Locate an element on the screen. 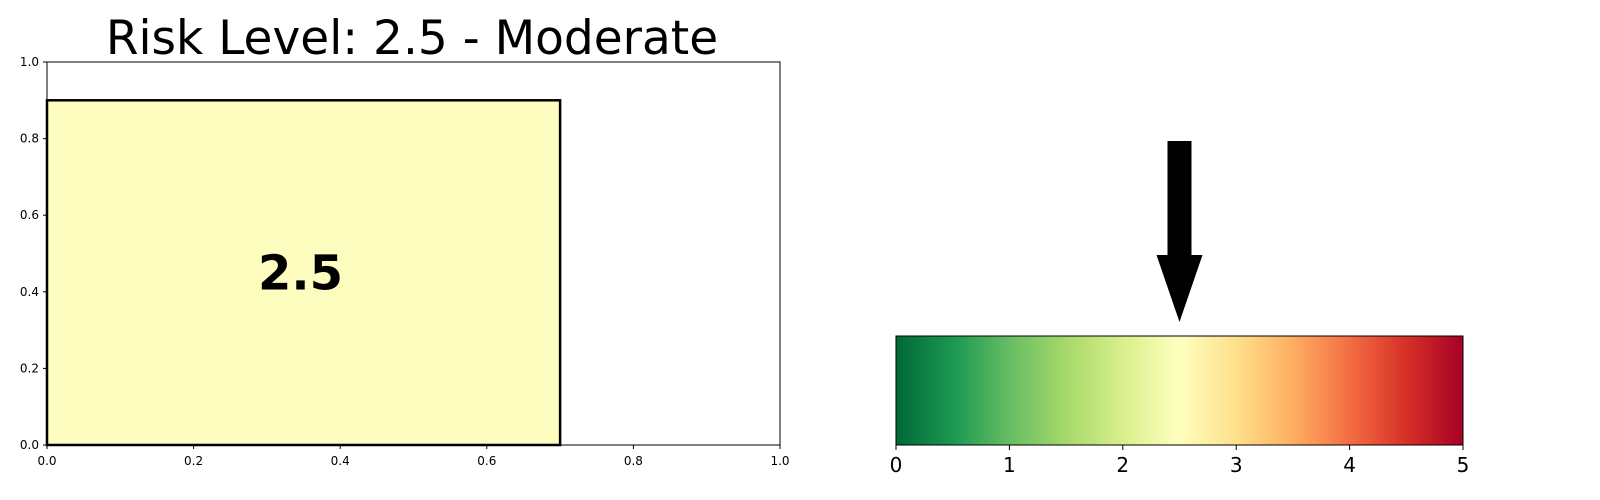 This screenshot has height=500, width=1600. colorbar-ticks: 0 1 2 3 4 5 is located at coordinates (1180, 461).